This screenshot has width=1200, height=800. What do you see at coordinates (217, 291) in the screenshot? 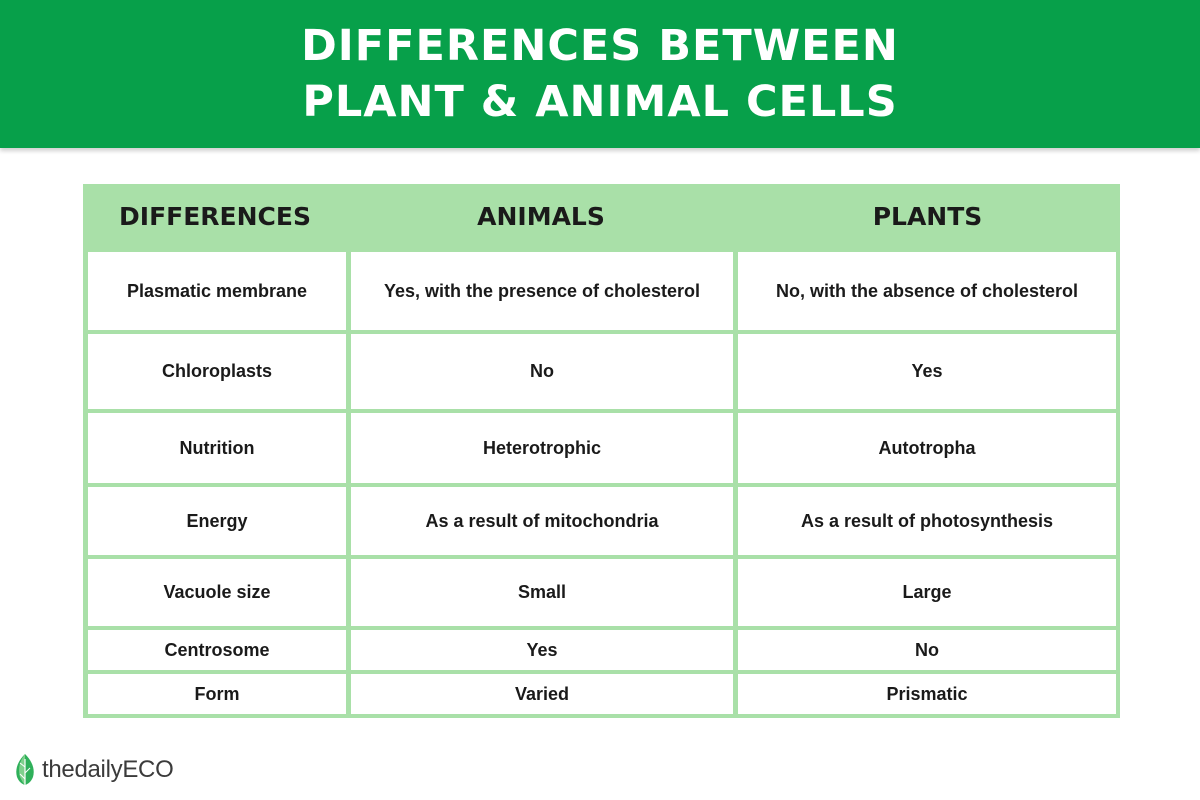
I see `table-cell-difference: Plasmatic membrane` at bounding box center [217, 291].